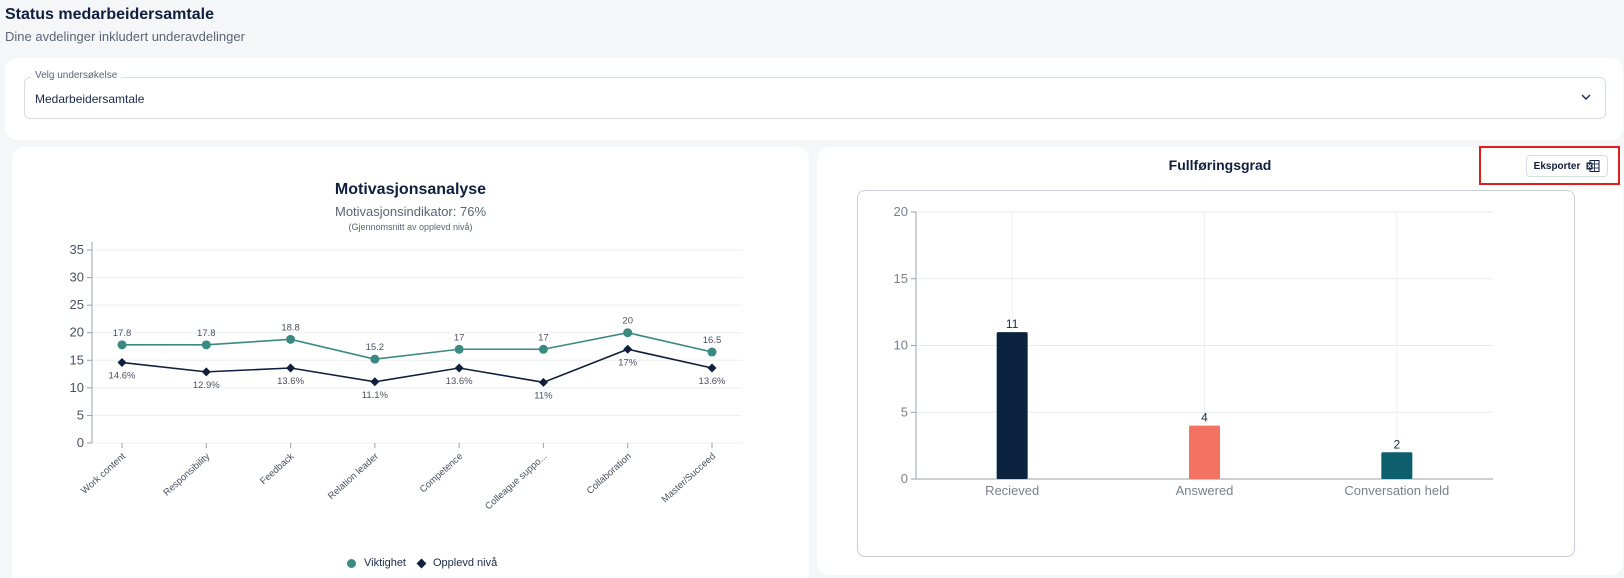 This screenshot has height=578, width=1624. Describe the element at coordinates (689, 478) in the screenshot. I see `x-tick-label: Master/Succeed` at that location.